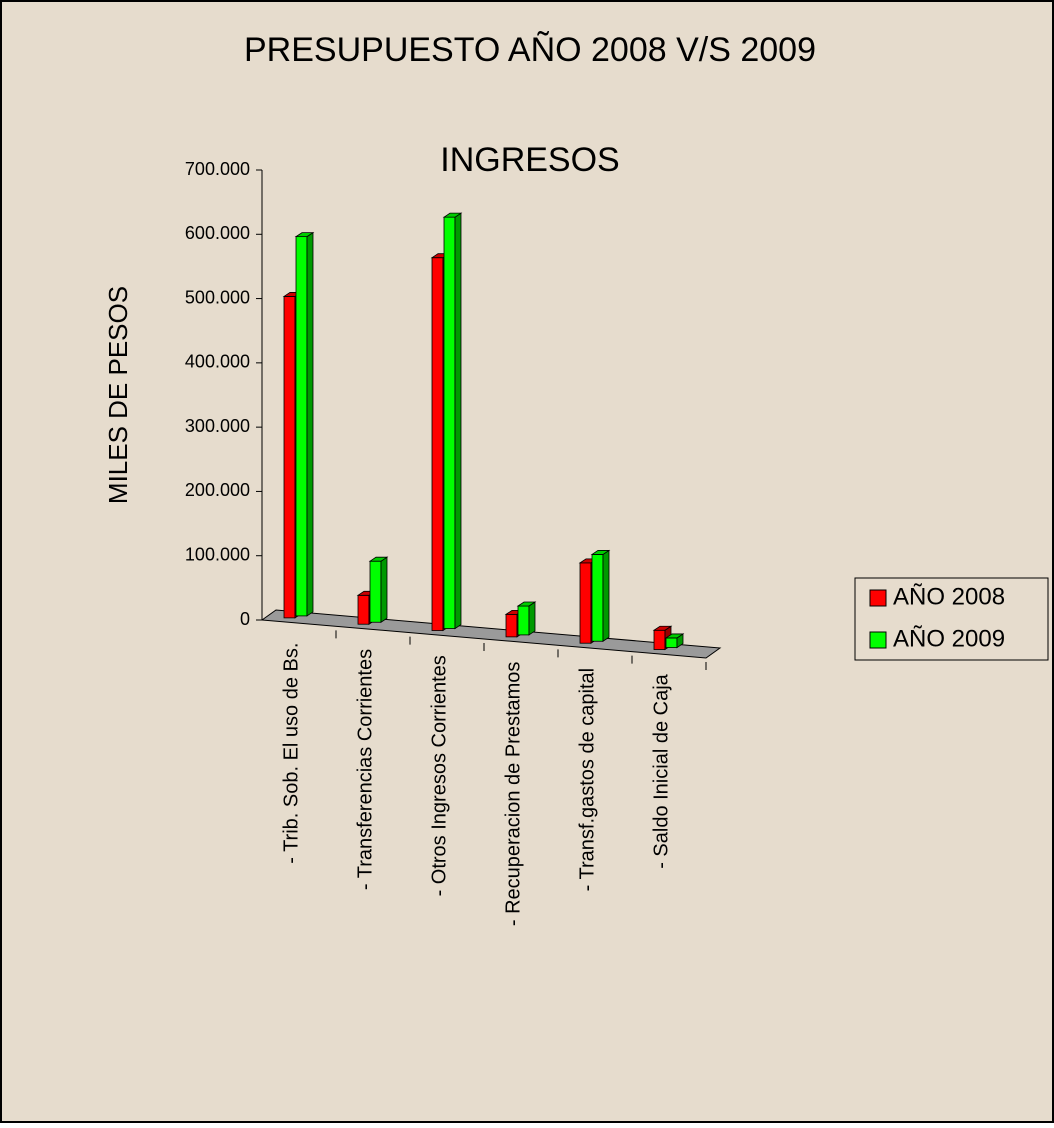 The image size is (1054, 1128). Describe the element at coordinates (217, 297) in the screenshot. I see `y-tick-label: 500.000` at that location.